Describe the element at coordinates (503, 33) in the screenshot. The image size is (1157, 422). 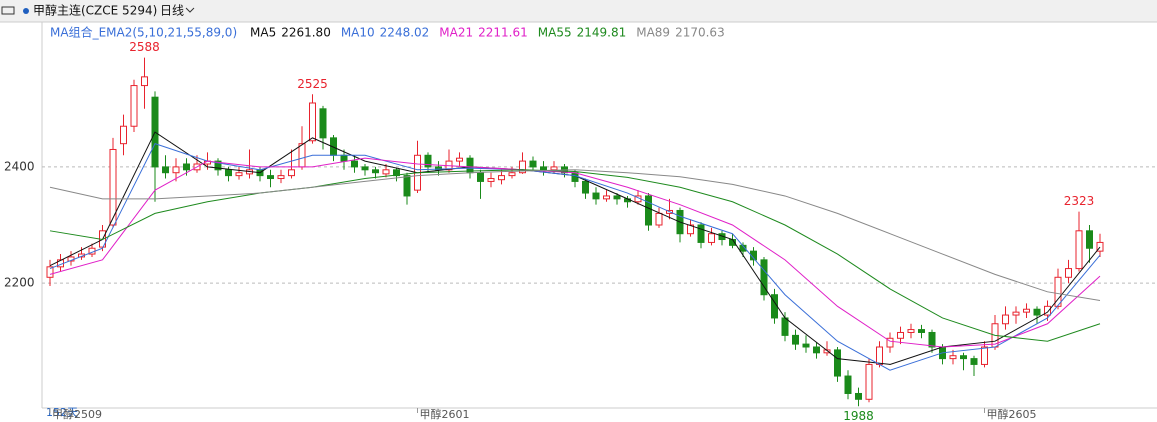
I see `legend-value: 2211.61` at that location.